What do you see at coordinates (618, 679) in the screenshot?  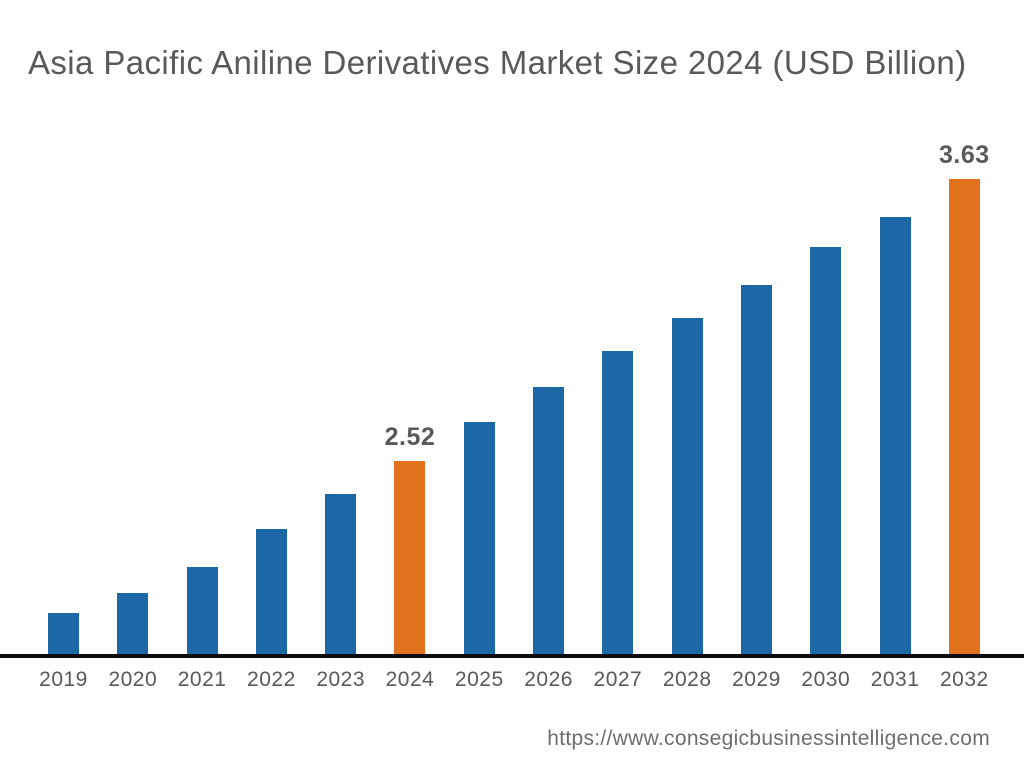 I see `x-tick-2027: 2027` at bounding box center [618, 679].